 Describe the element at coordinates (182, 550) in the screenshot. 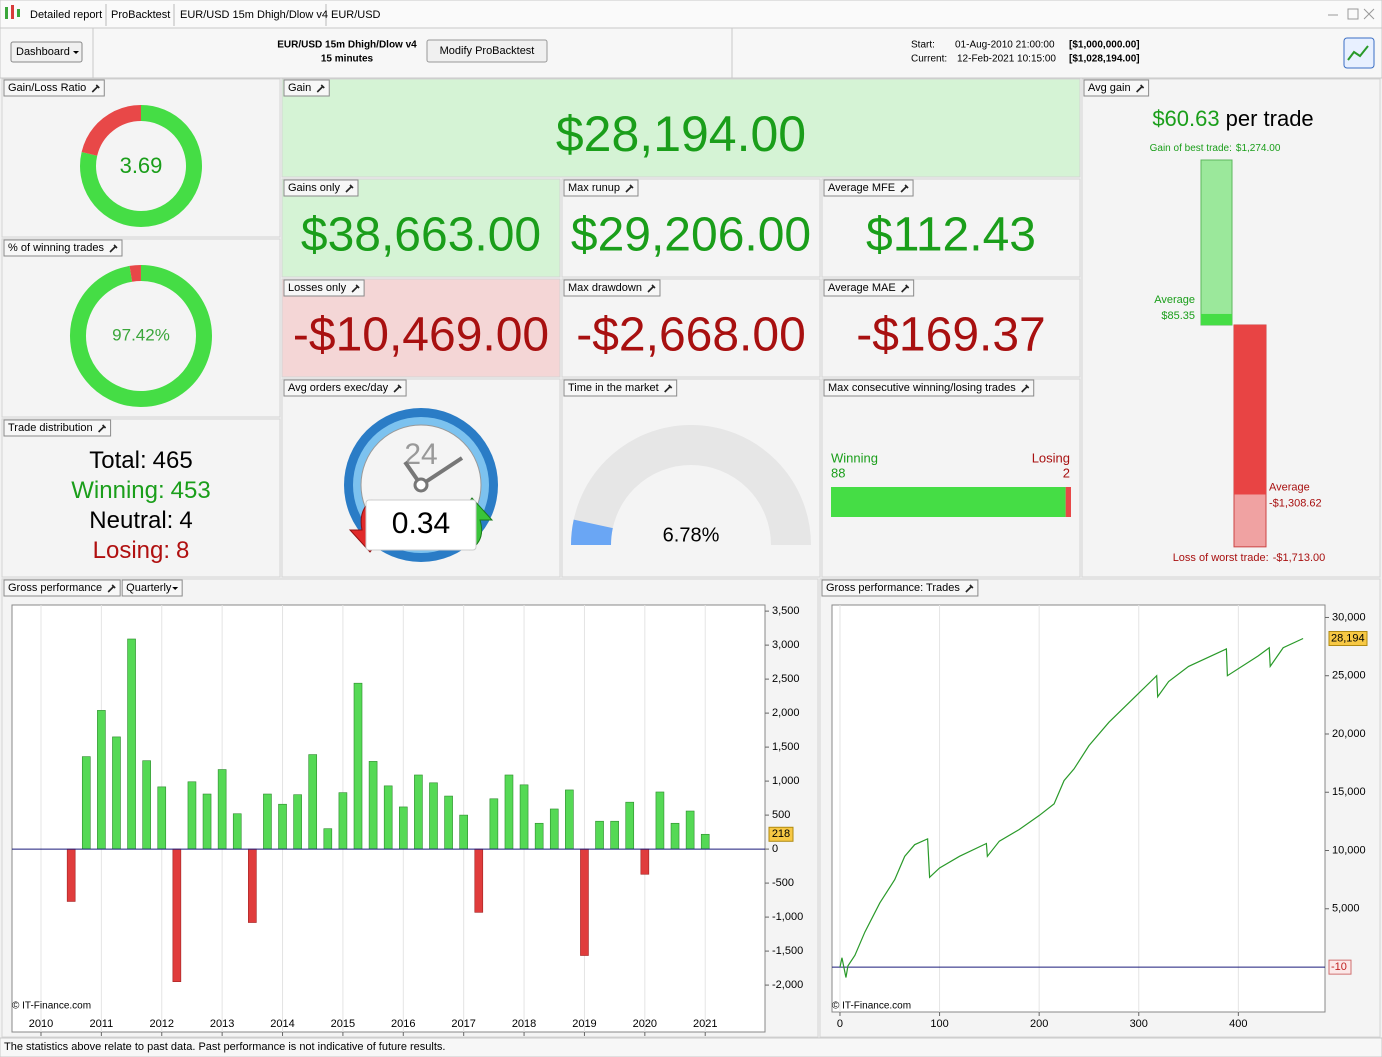

I see `text-part: 8` at that location.